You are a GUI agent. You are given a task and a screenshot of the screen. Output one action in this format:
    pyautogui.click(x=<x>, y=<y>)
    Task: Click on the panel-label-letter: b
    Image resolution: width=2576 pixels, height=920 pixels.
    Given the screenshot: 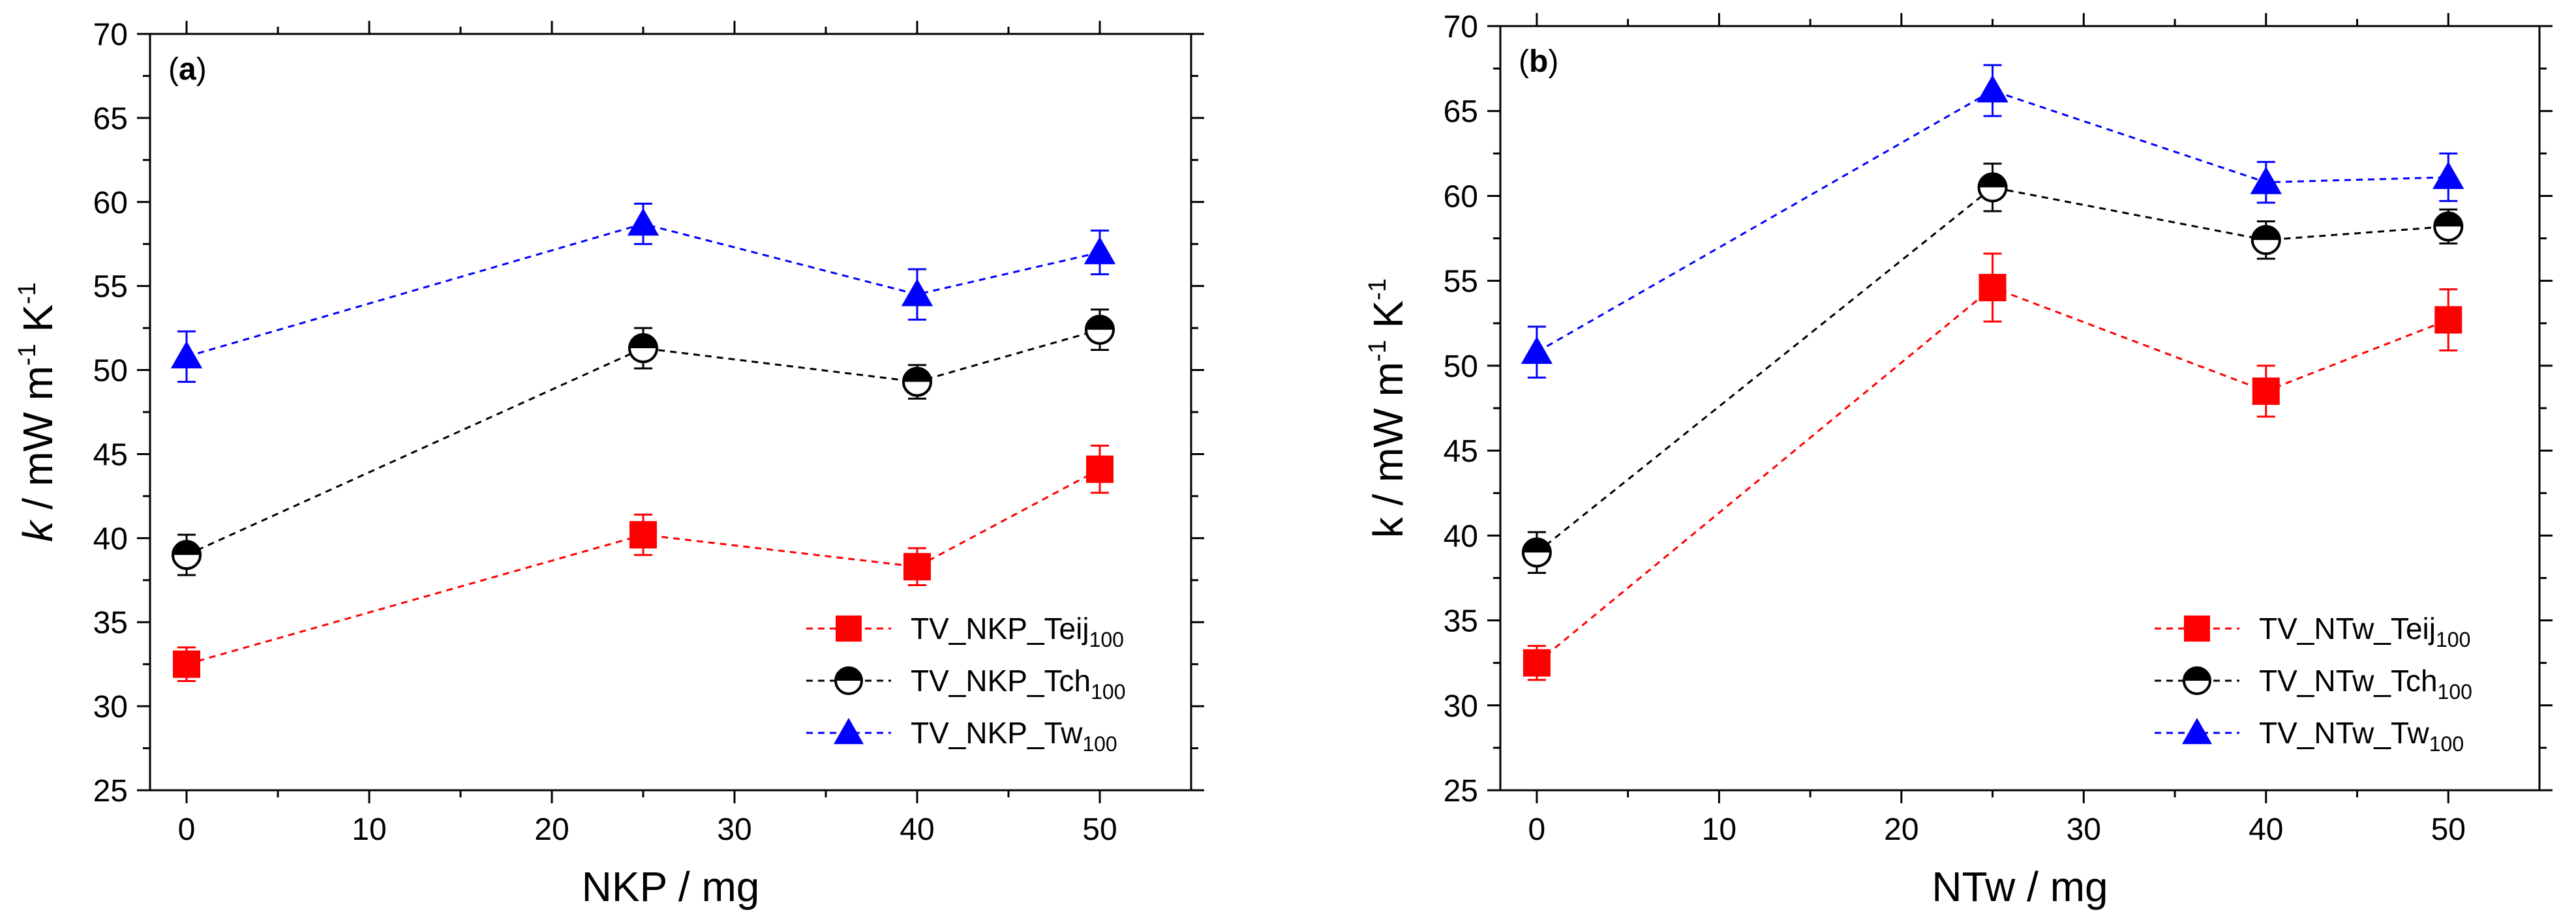 What is the action you would take?
    pyautogui.click(x=1539, y=62)
    